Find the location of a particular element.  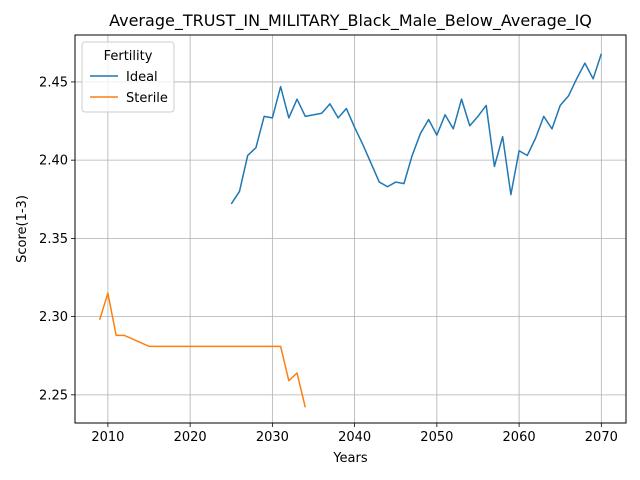

legend: Fertility Ideal Sterile is located at coordinates (128, 77).